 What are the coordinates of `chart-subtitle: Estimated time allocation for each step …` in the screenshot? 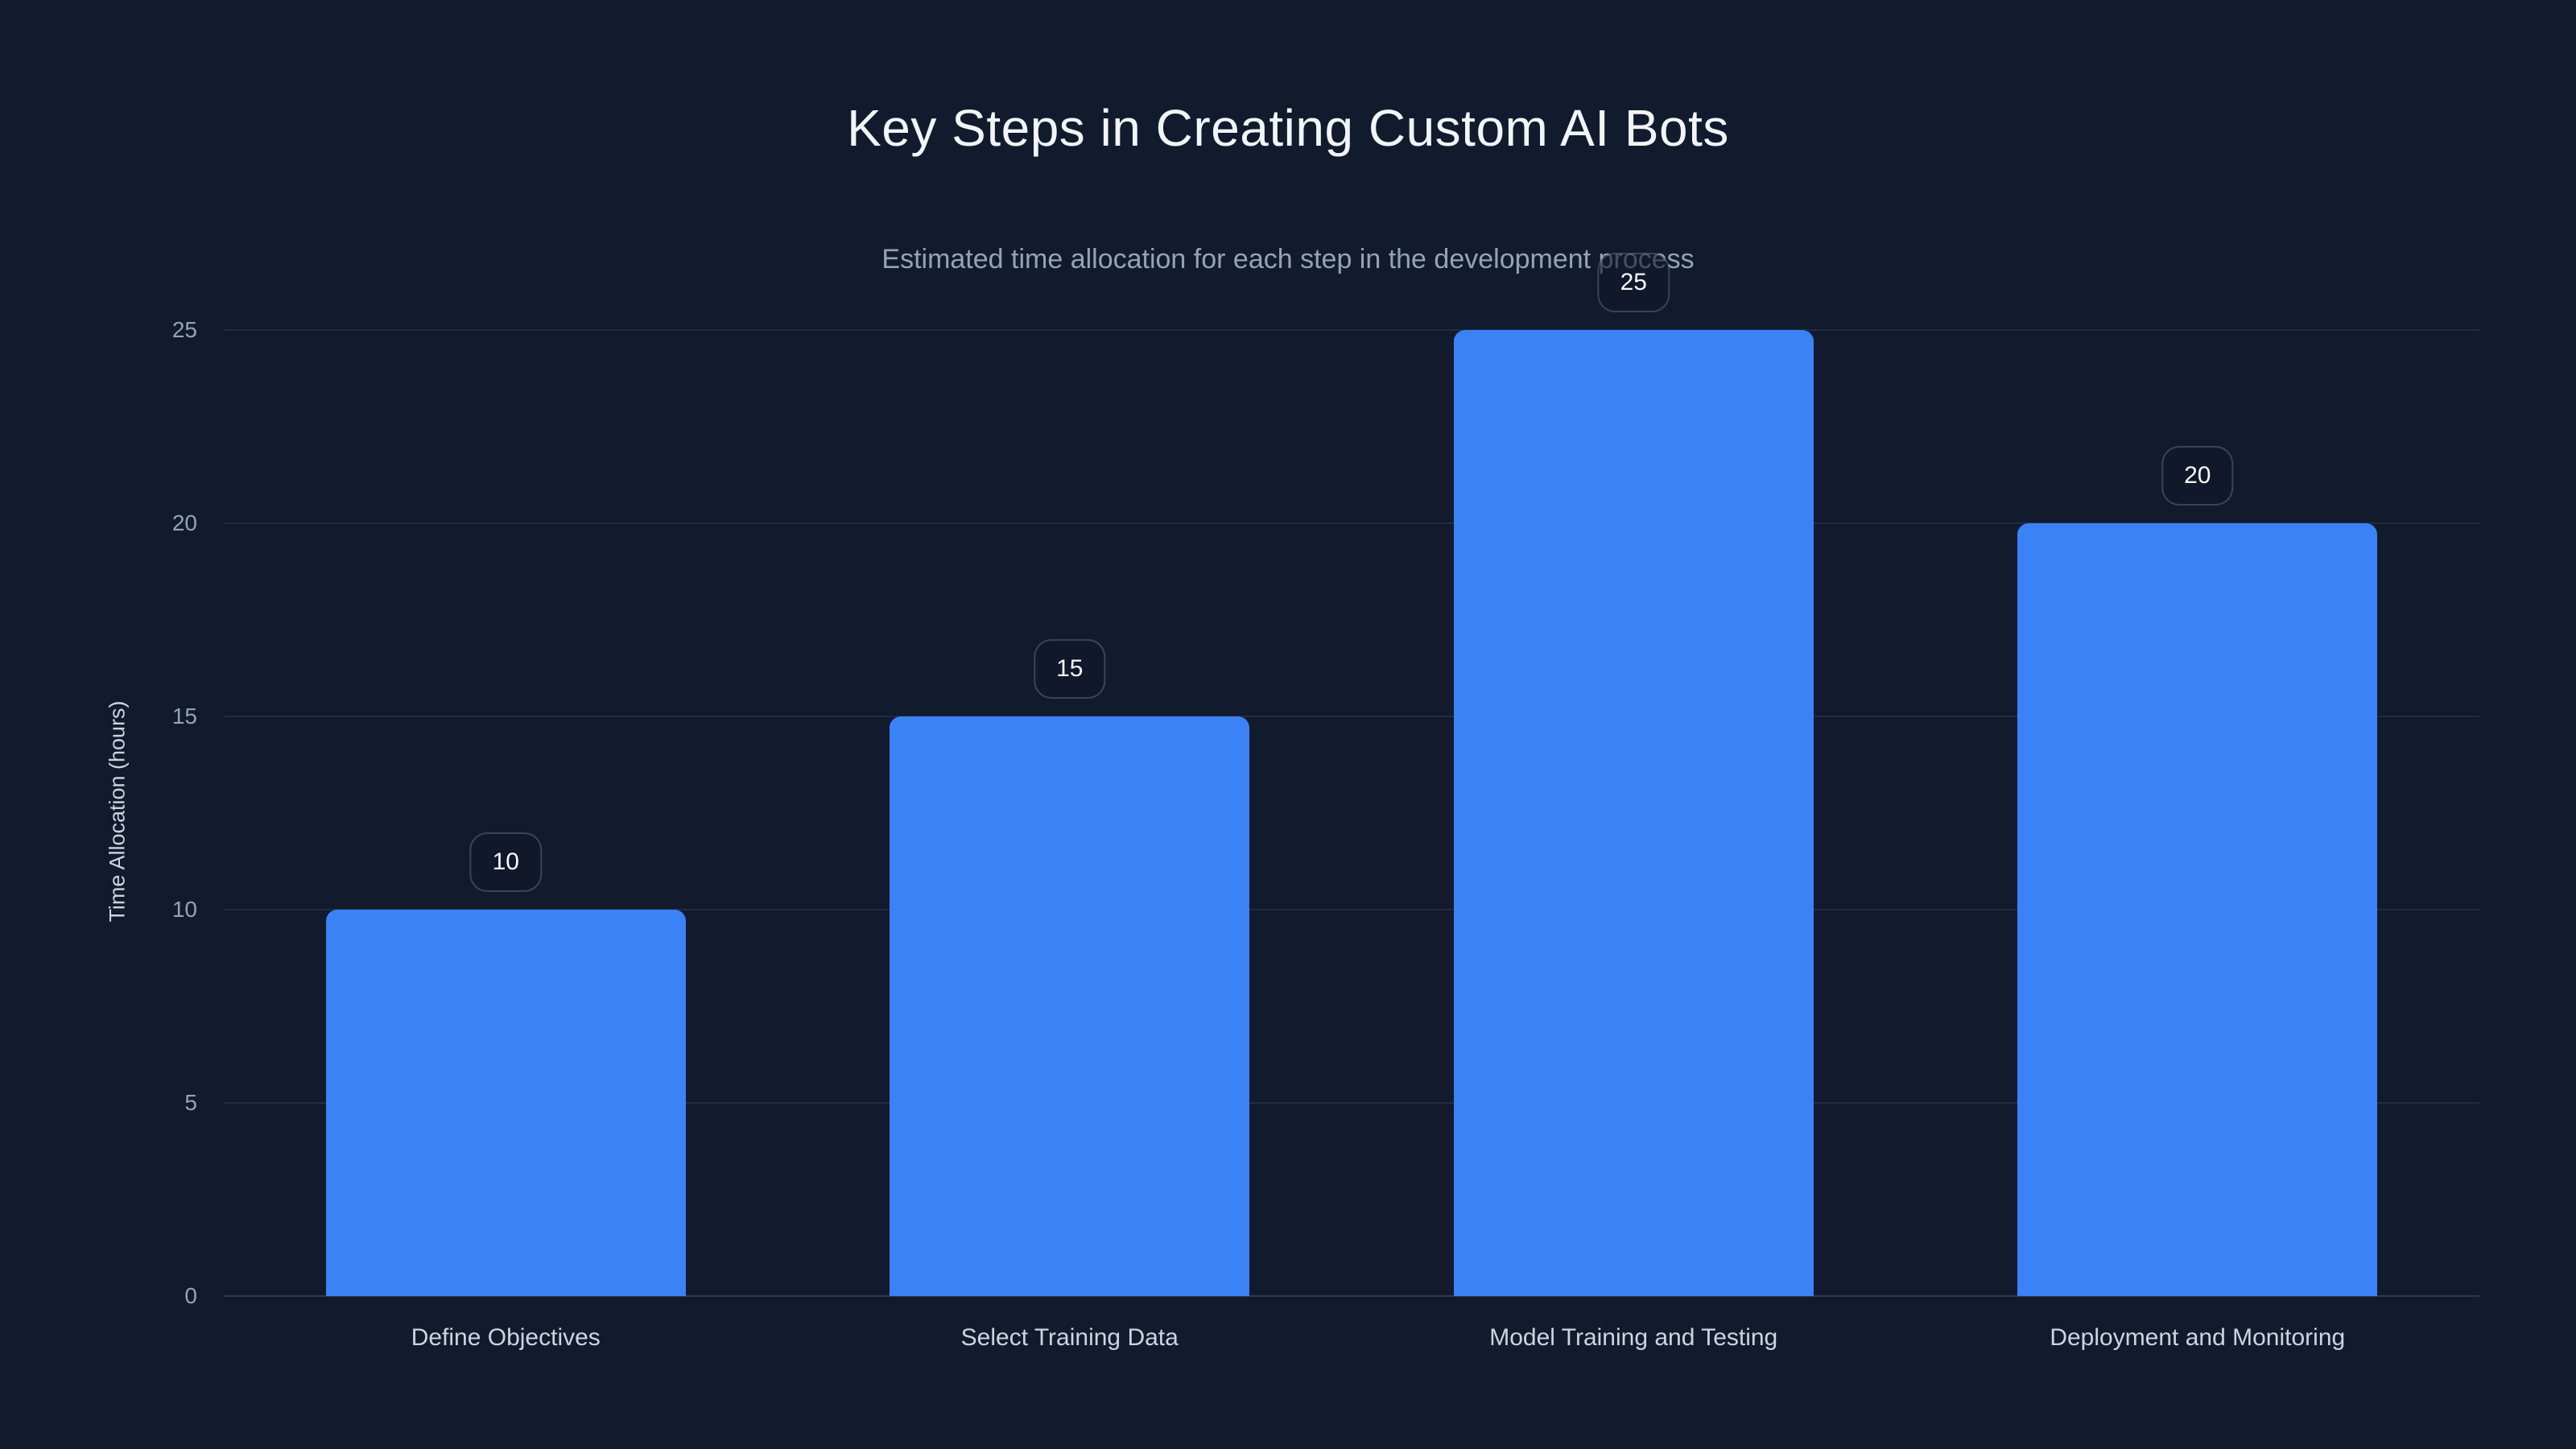 It's located at (1288, 259).